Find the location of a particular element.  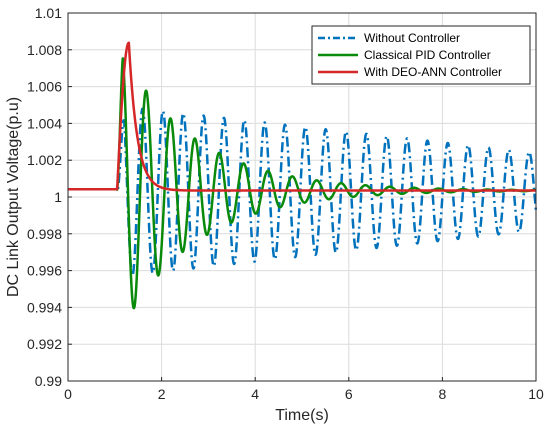

x-tick-label: 2 is located at coordinates (162, 394).